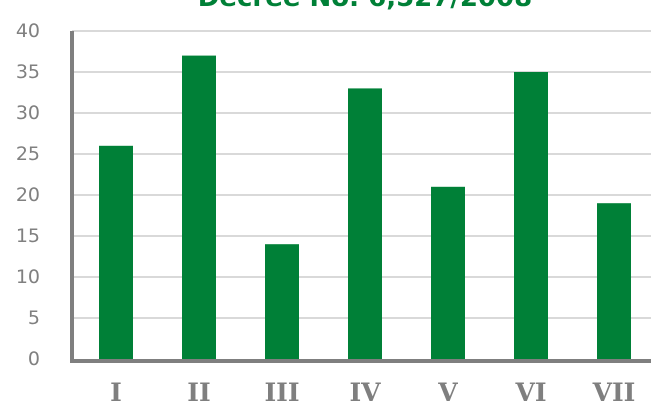 The width and height of the screenshot is (651, 403). What do you see at coordinates (198, 390) in the screenshot?
I see `x-tick-label: II` at bounding box center [198, 390].